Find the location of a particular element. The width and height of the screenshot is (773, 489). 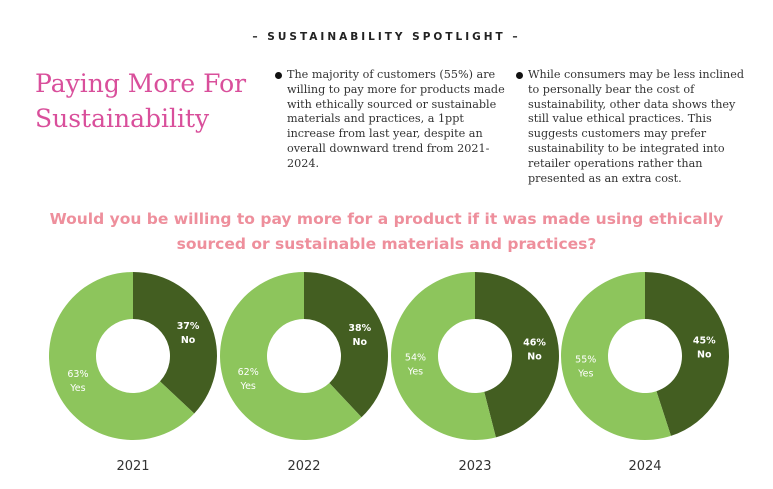

year-label: 2021 is located at coordinates (132, 466).